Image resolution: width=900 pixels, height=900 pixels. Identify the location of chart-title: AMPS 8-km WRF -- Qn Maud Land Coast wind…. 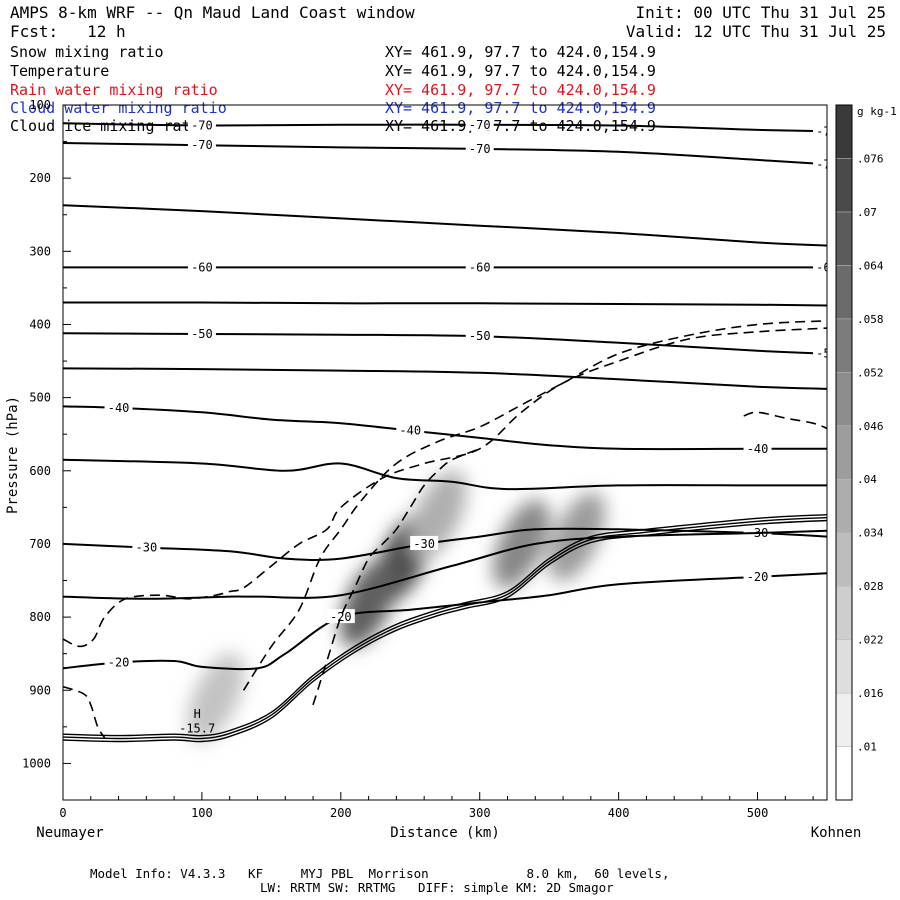
(212, 12).